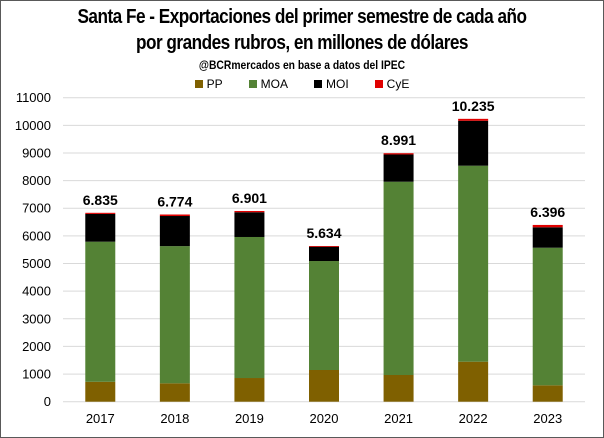 Image resolution: width=604 pixels, height=438 pixels. Describe the element at coordinates (302, 65) in the screenshot. I see `chart-subtitle: @BCRmercados en base a datos del IPEC` at that location.